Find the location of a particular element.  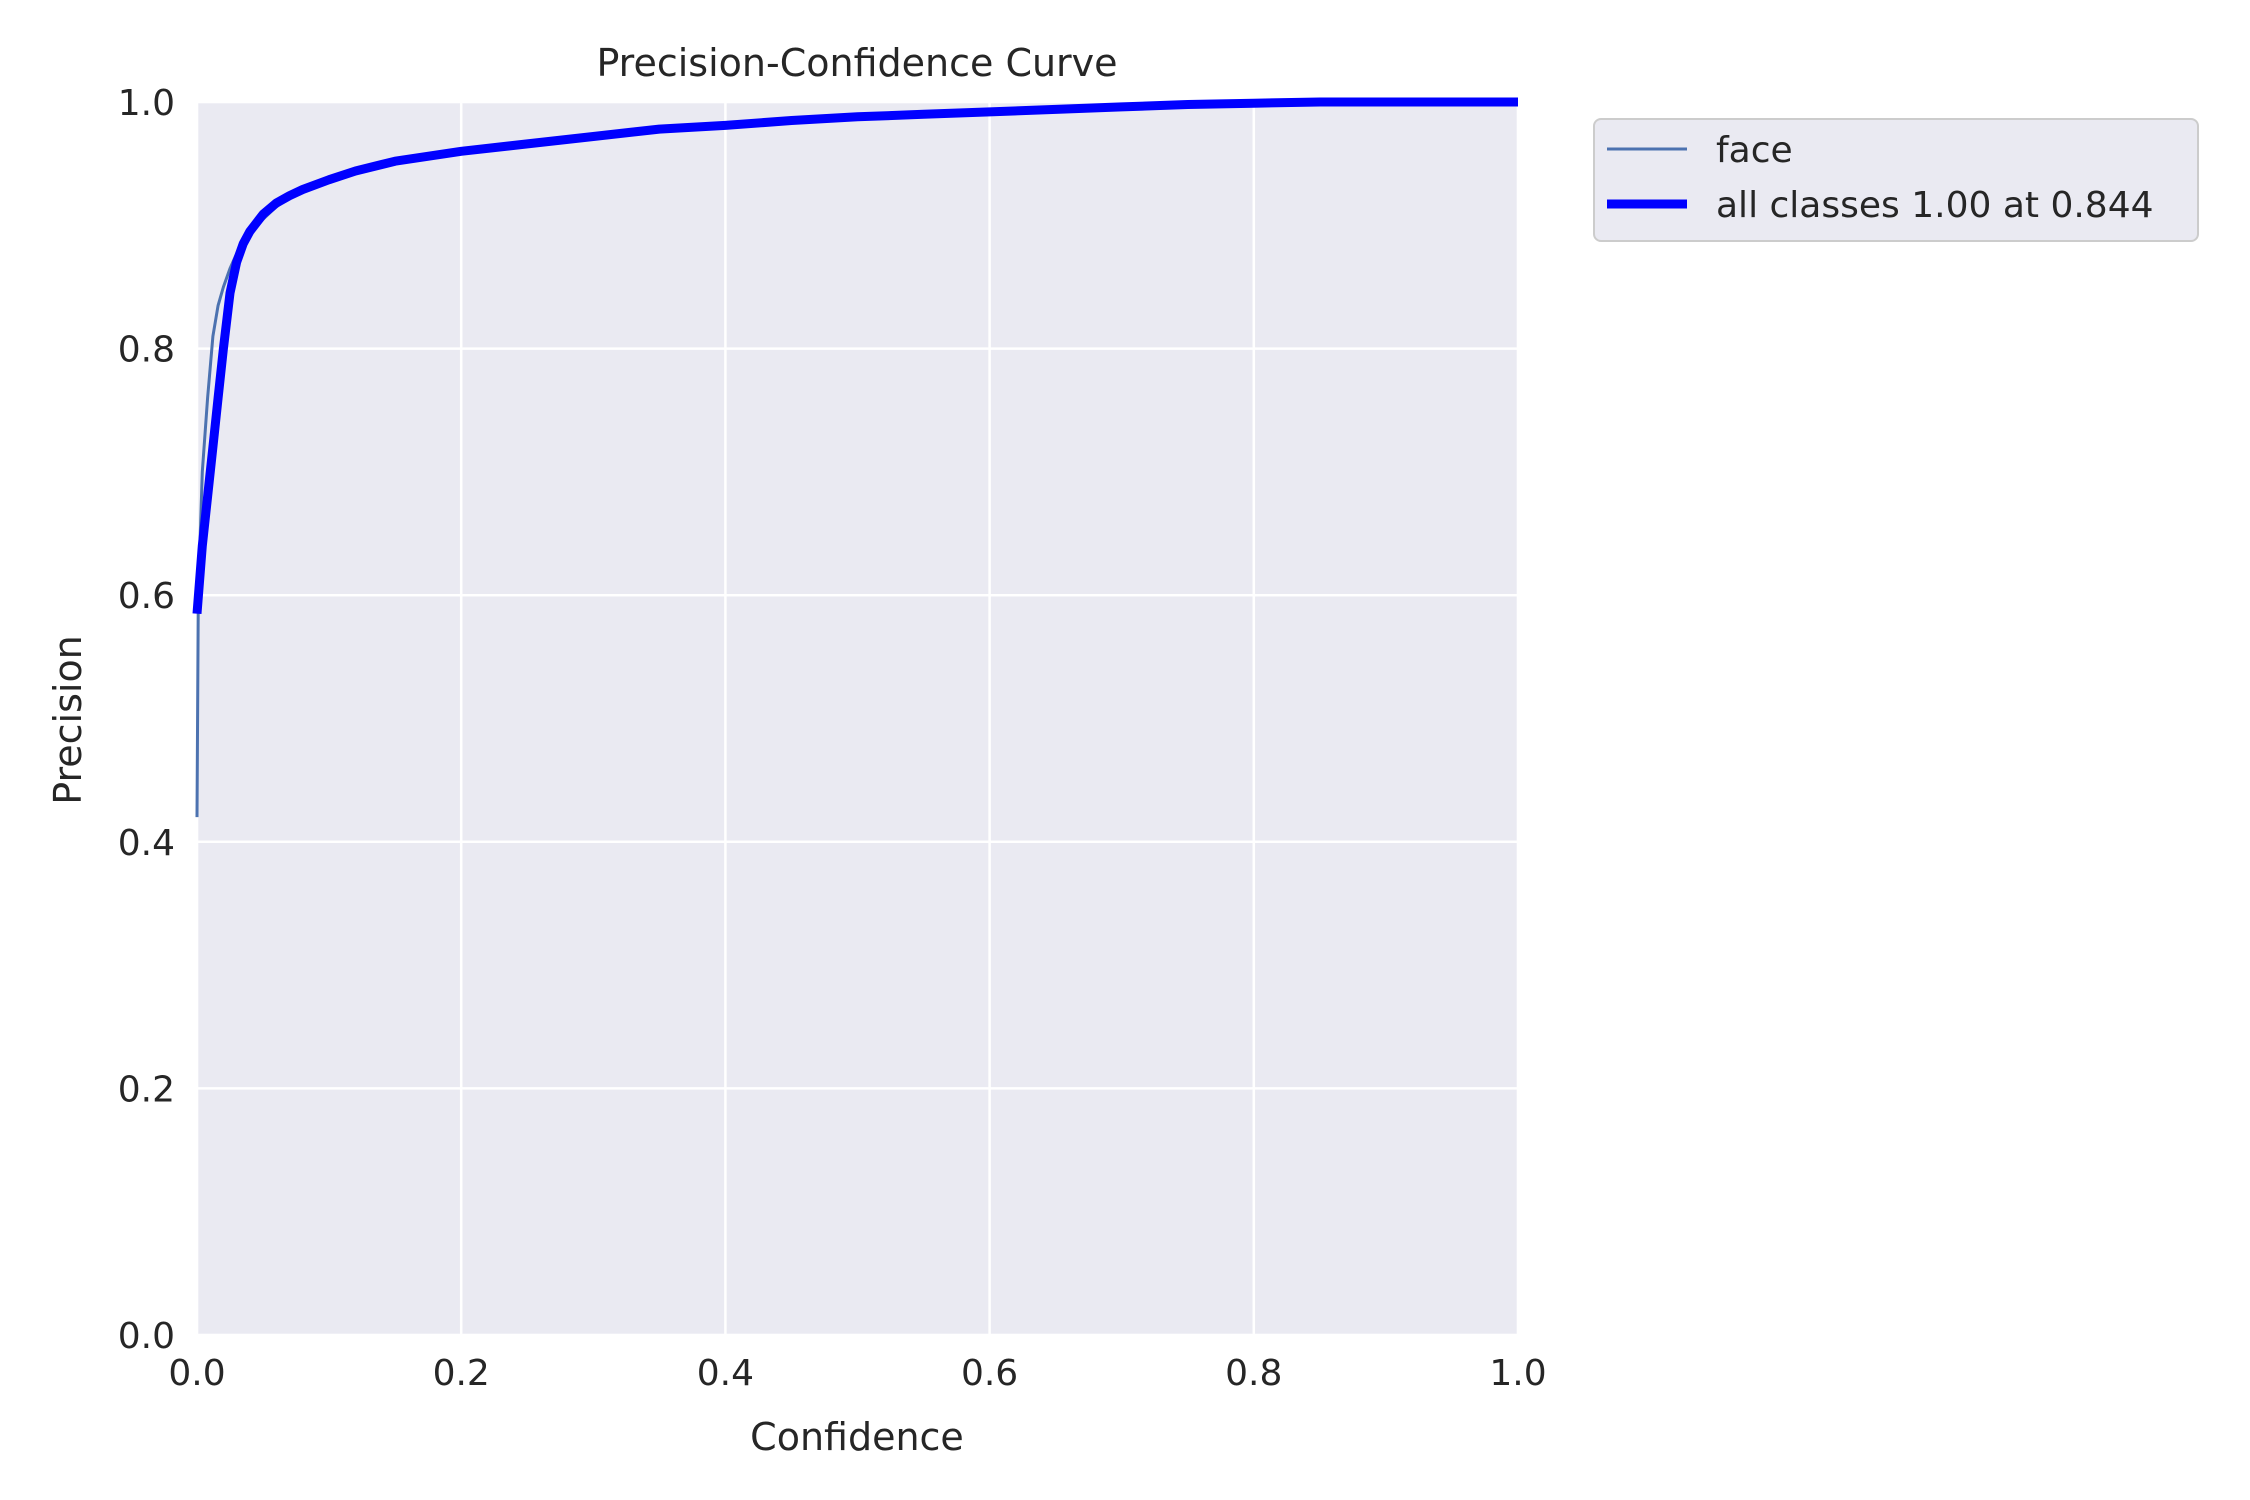

y-tick-label: 0.0 is located at coordinates (146, 1336).